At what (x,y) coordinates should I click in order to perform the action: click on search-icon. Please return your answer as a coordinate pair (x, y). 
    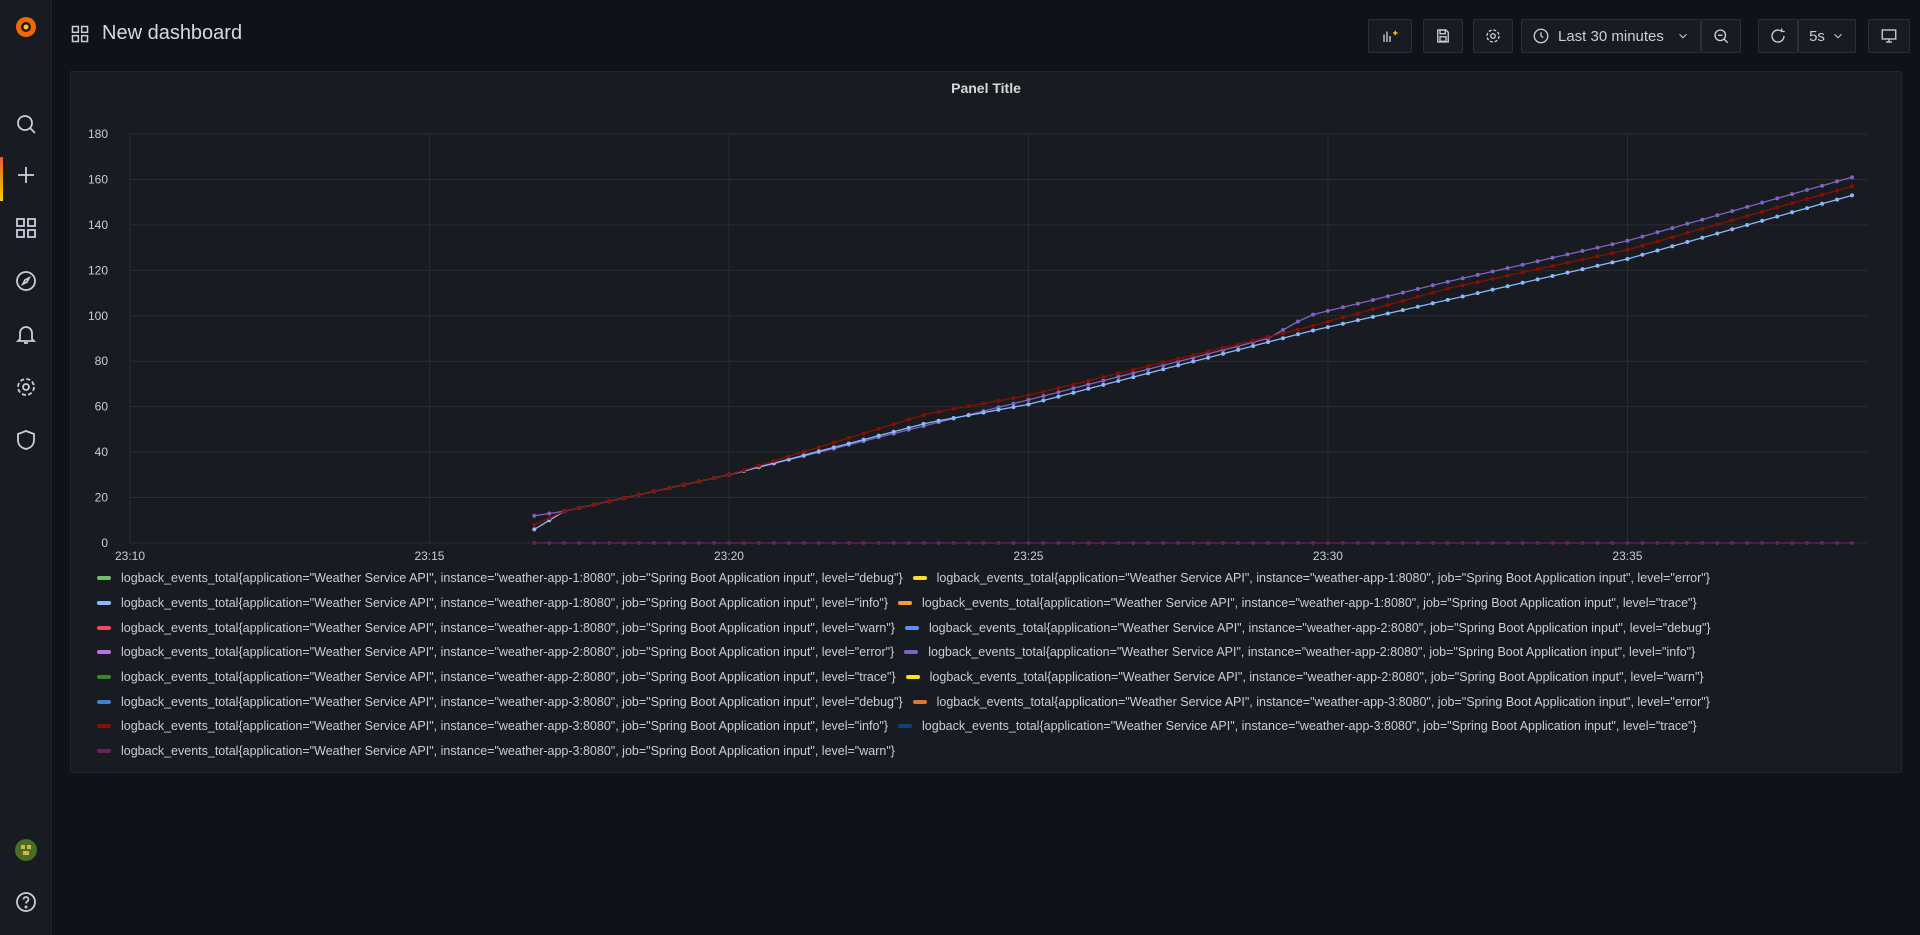
    Looking at the image, I should click on (26, 124).